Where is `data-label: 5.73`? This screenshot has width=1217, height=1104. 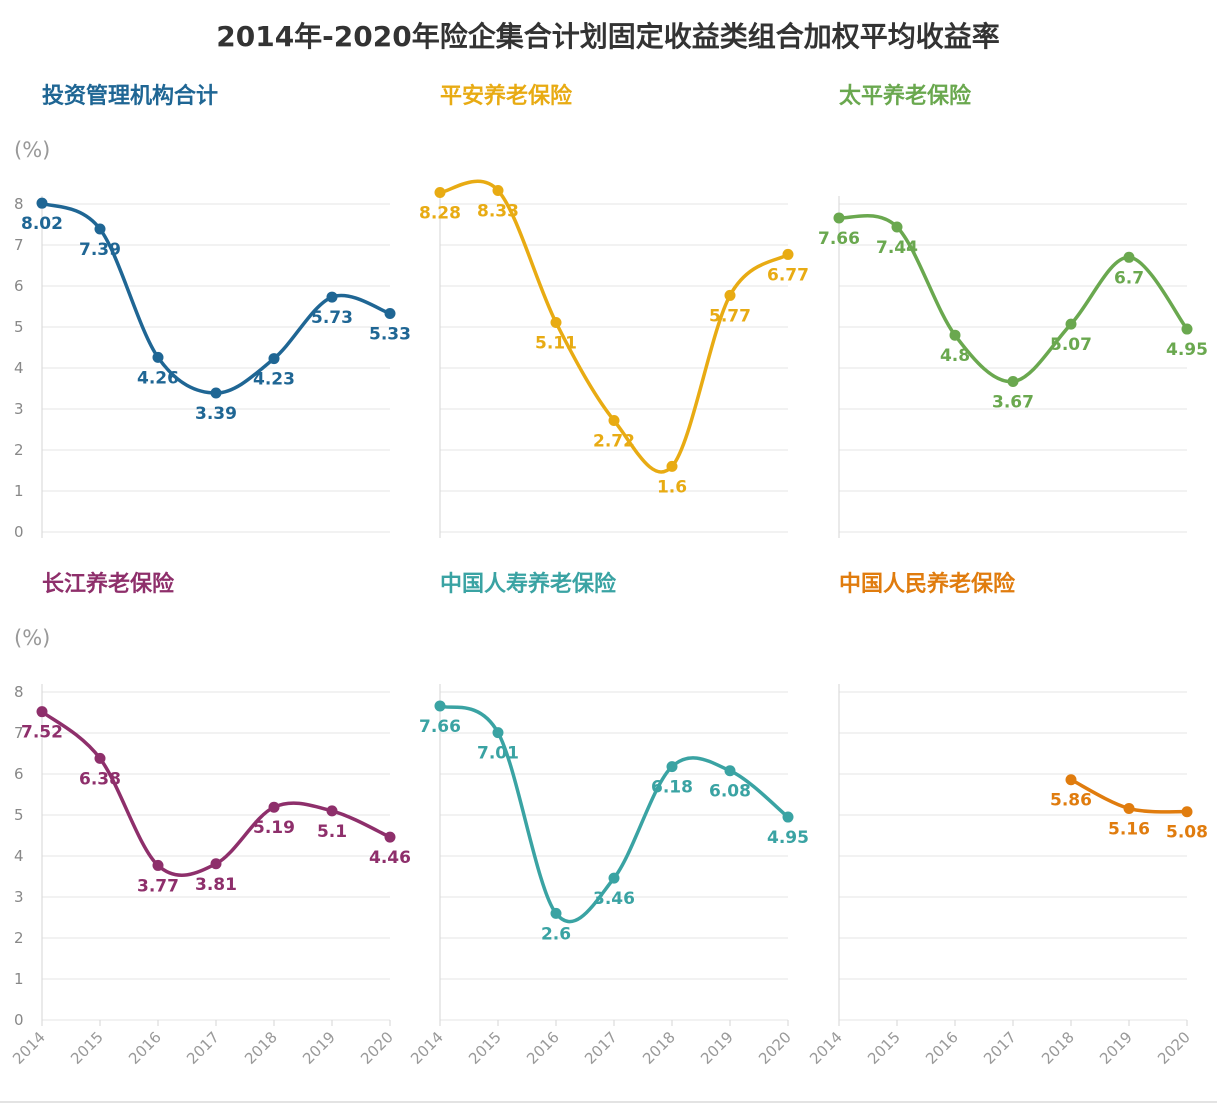 data-label: 5.73 is located at coordinates (332, 318).